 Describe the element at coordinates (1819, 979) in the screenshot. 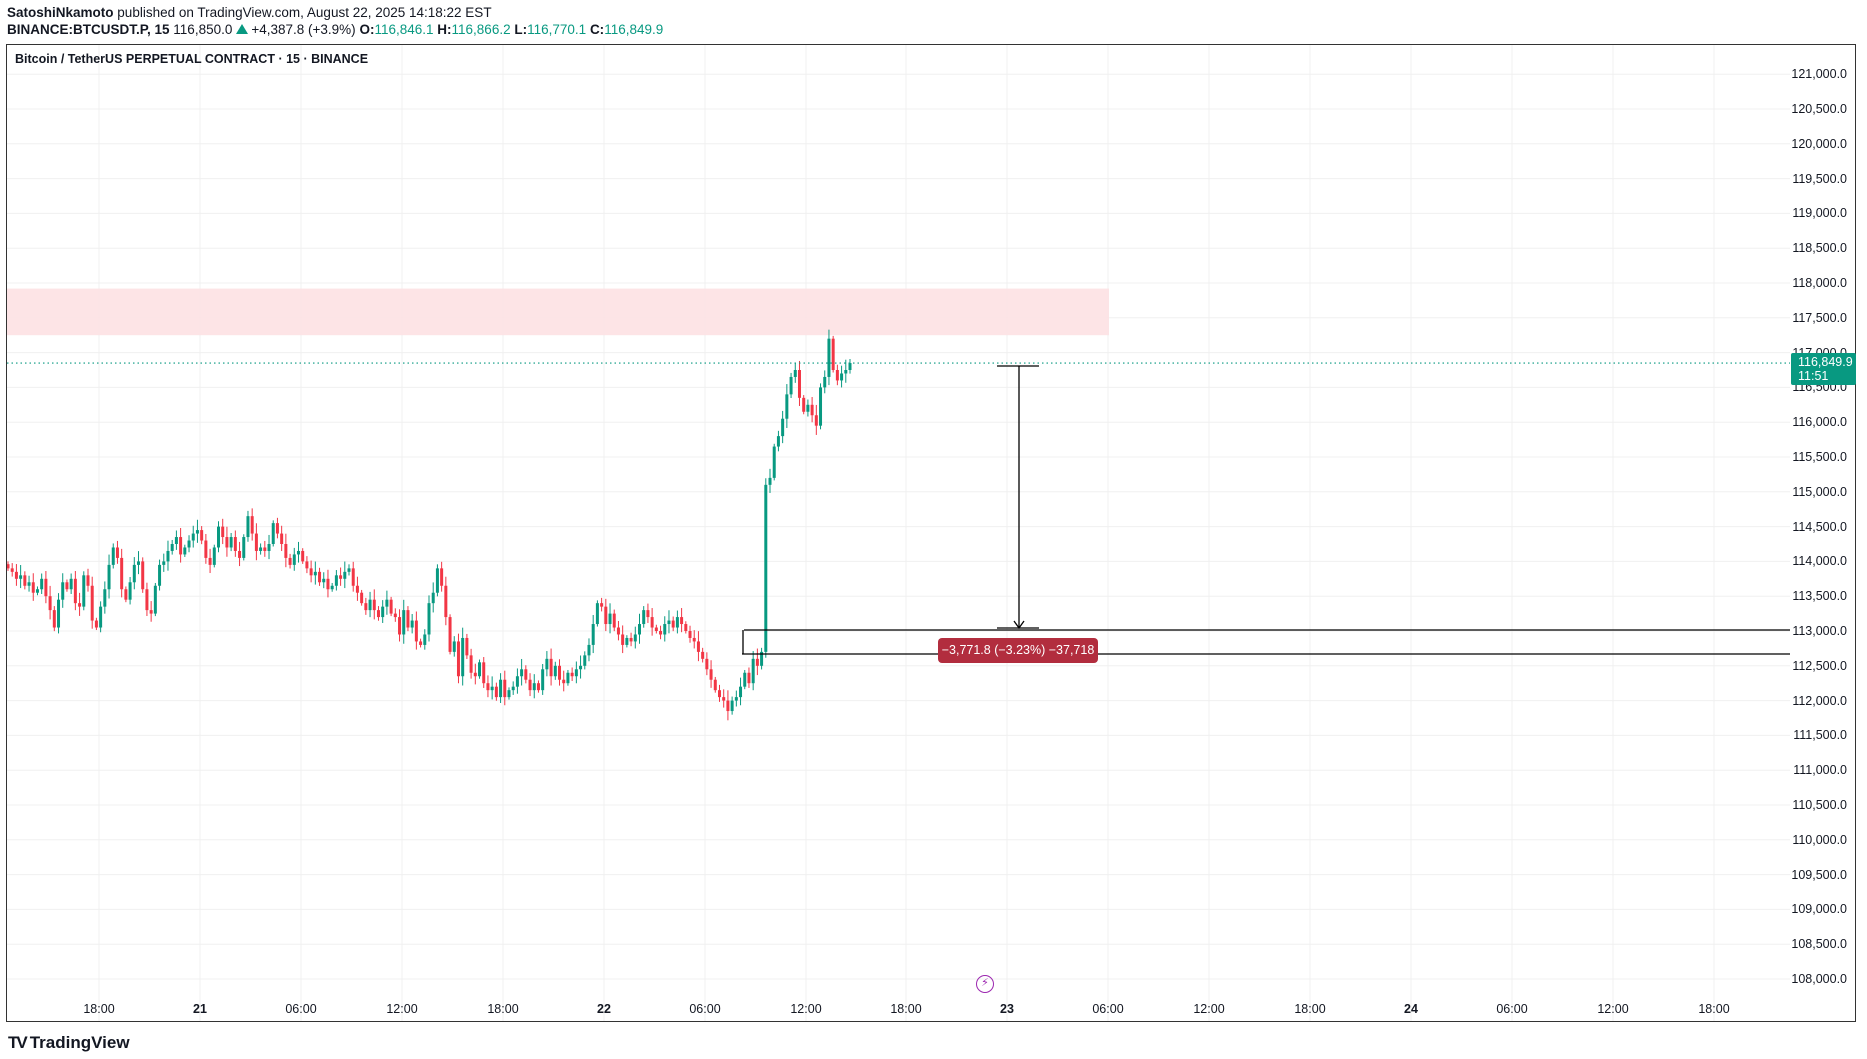

I see `price-tick: 108,000.0` at that location.